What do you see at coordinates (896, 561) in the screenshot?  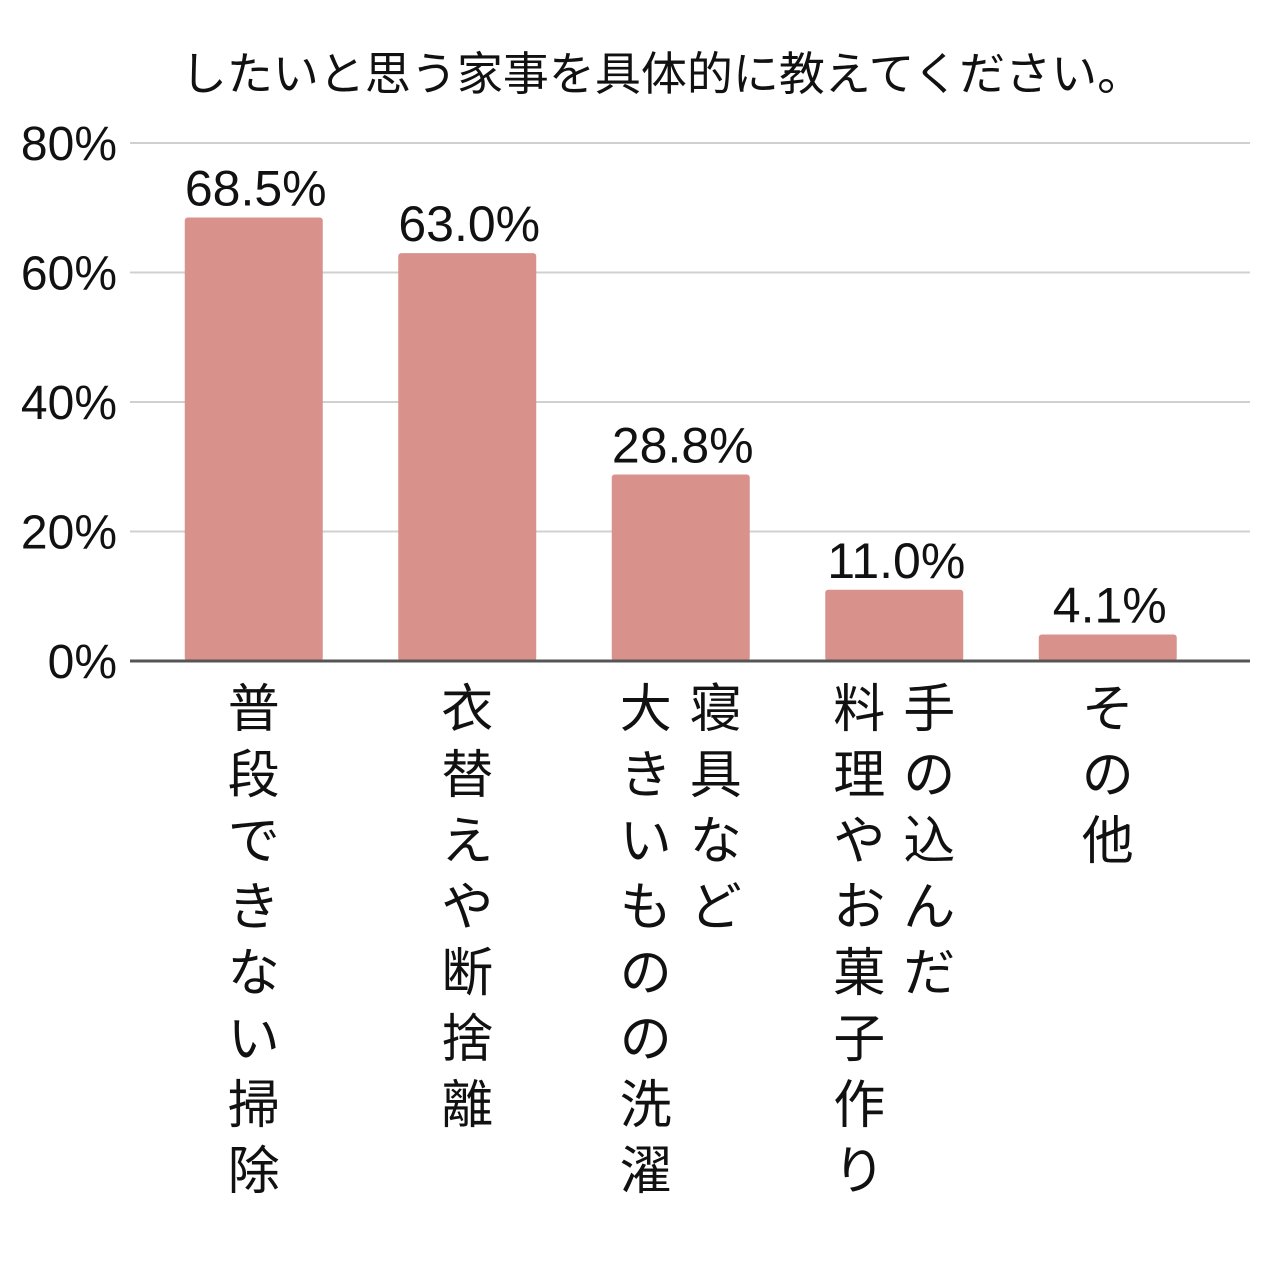 I see `data-label: 11.0%` at bounding box center [896, 561].